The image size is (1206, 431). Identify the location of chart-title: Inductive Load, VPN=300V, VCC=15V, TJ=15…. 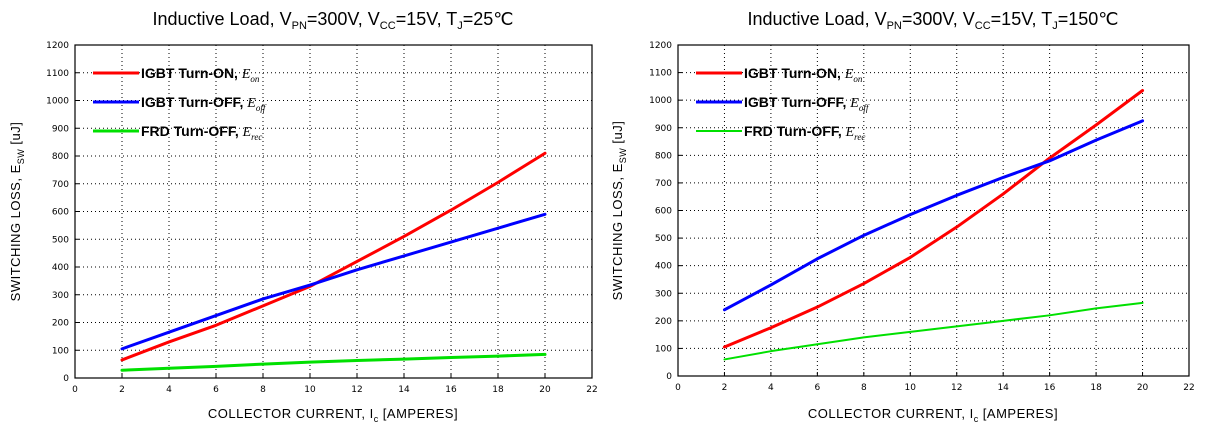
(932, 20).